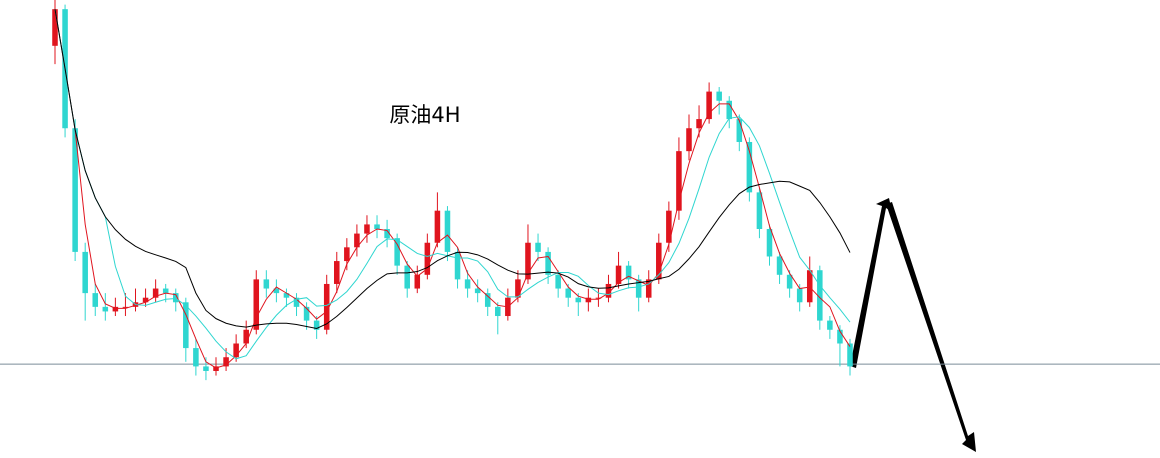 This screenshot has width=1160, height=458. I want to click on arrow-down, so click(931, 327).